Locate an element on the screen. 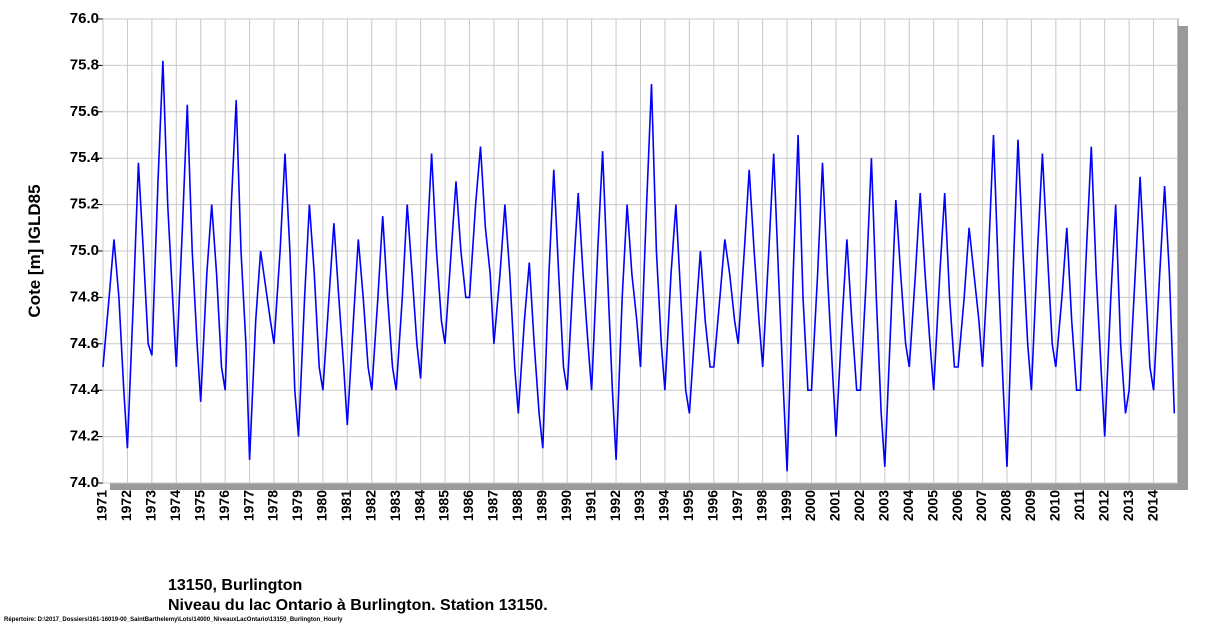 The image size is (1230, 629). x-tick-label: 2005 is located at coordinates (932, 505).